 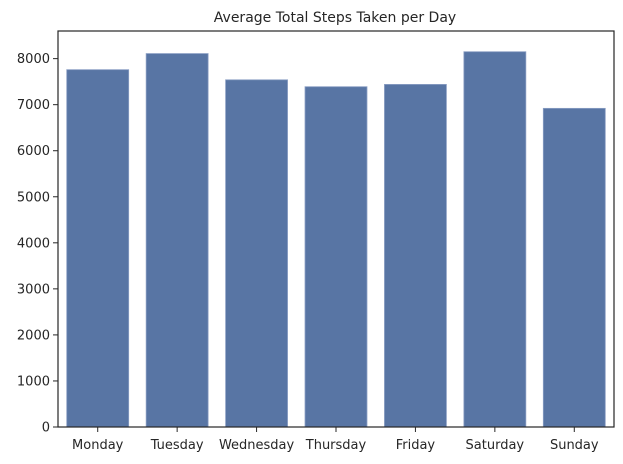 I want to click on bar-tuesday, so click(x=177, y=240).